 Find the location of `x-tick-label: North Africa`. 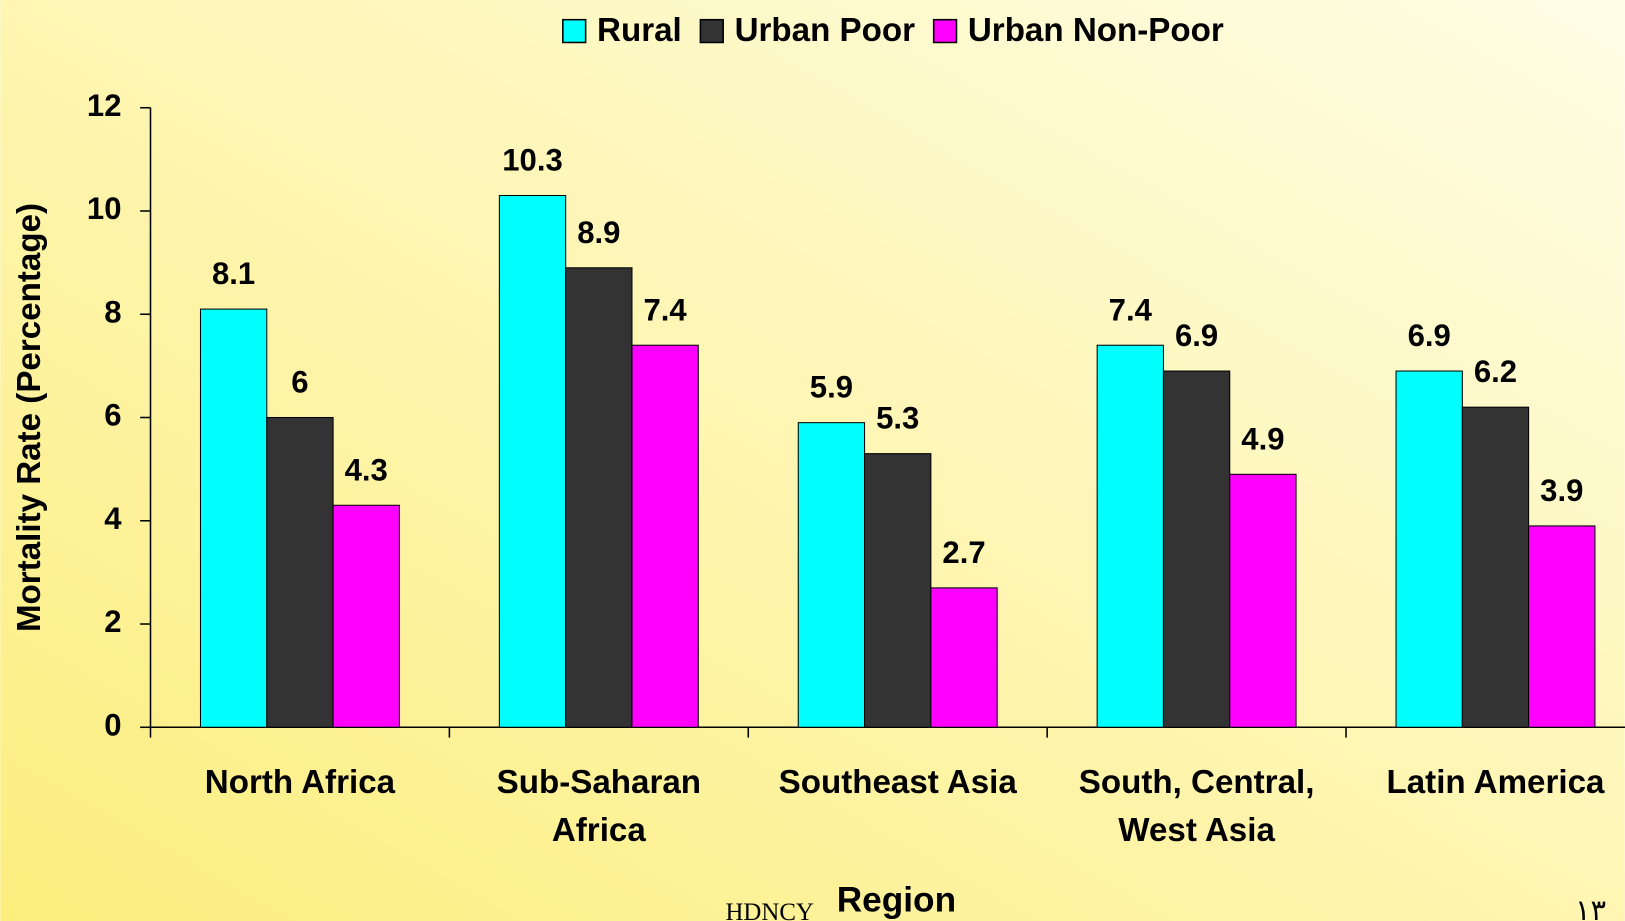

x-tick-label: North Africa is located at coordinates (300, 782).